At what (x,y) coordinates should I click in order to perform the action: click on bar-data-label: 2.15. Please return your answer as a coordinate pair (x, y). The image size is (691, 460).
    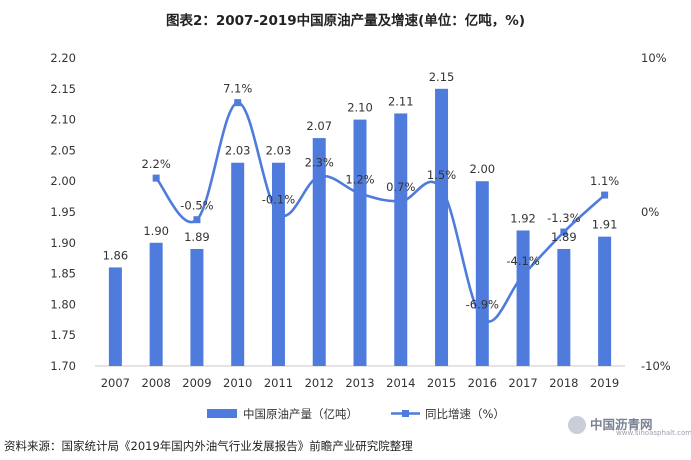
    Looking at the image, I should click on (442, 77).